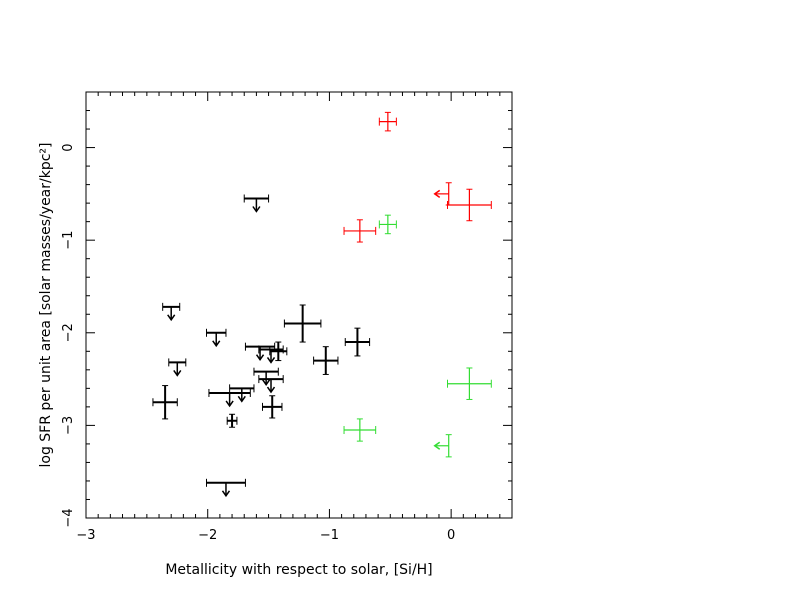 The image size is (792, 612). What do you see at coordinates (207, 535) in the screenshot?
I see `x-tick-label: −2` at bounding box center [207, 535].